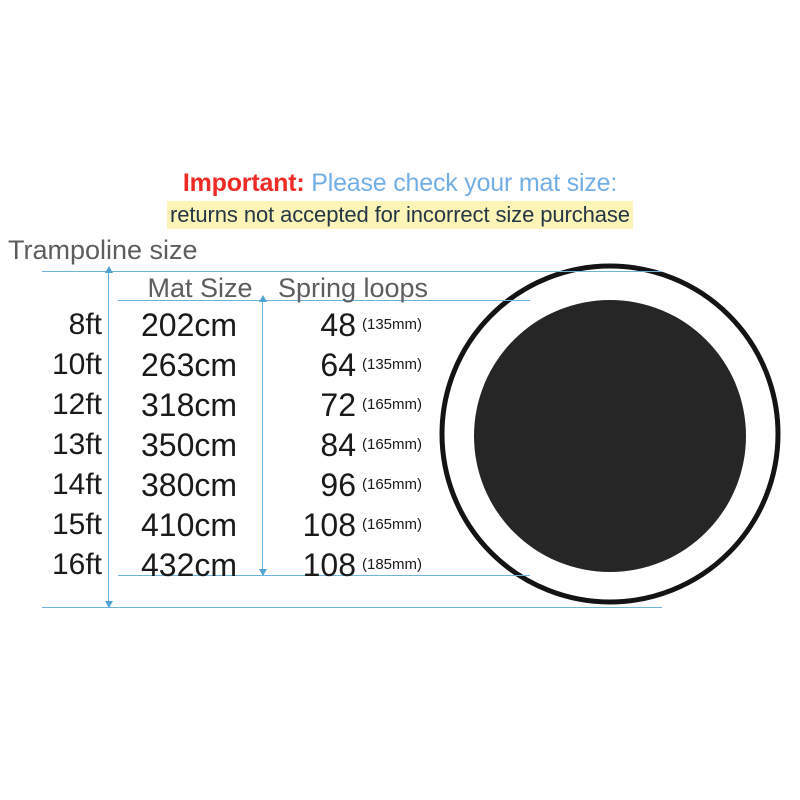 This screenshot has width=800, height=800. I want to click on dimension-line-trampoline-size, so click(108, 439).